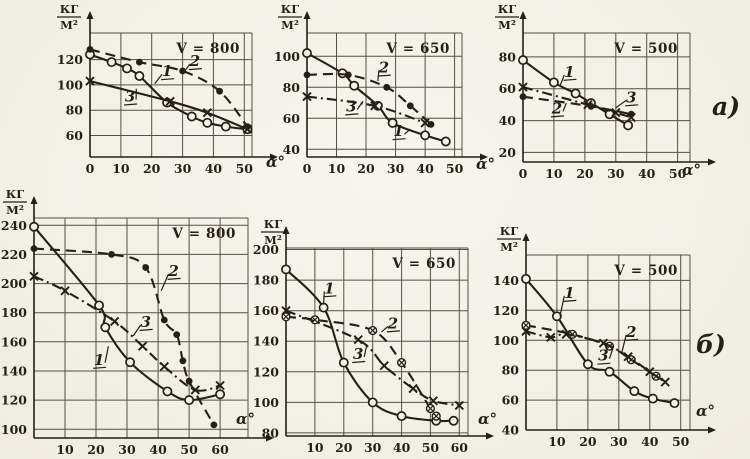 This screenshot has height=459, width=750. What do you see at coordinates (650, 441) in the screenshot?
I see `x-tick-label: 40` at bounding box center [650, 441].